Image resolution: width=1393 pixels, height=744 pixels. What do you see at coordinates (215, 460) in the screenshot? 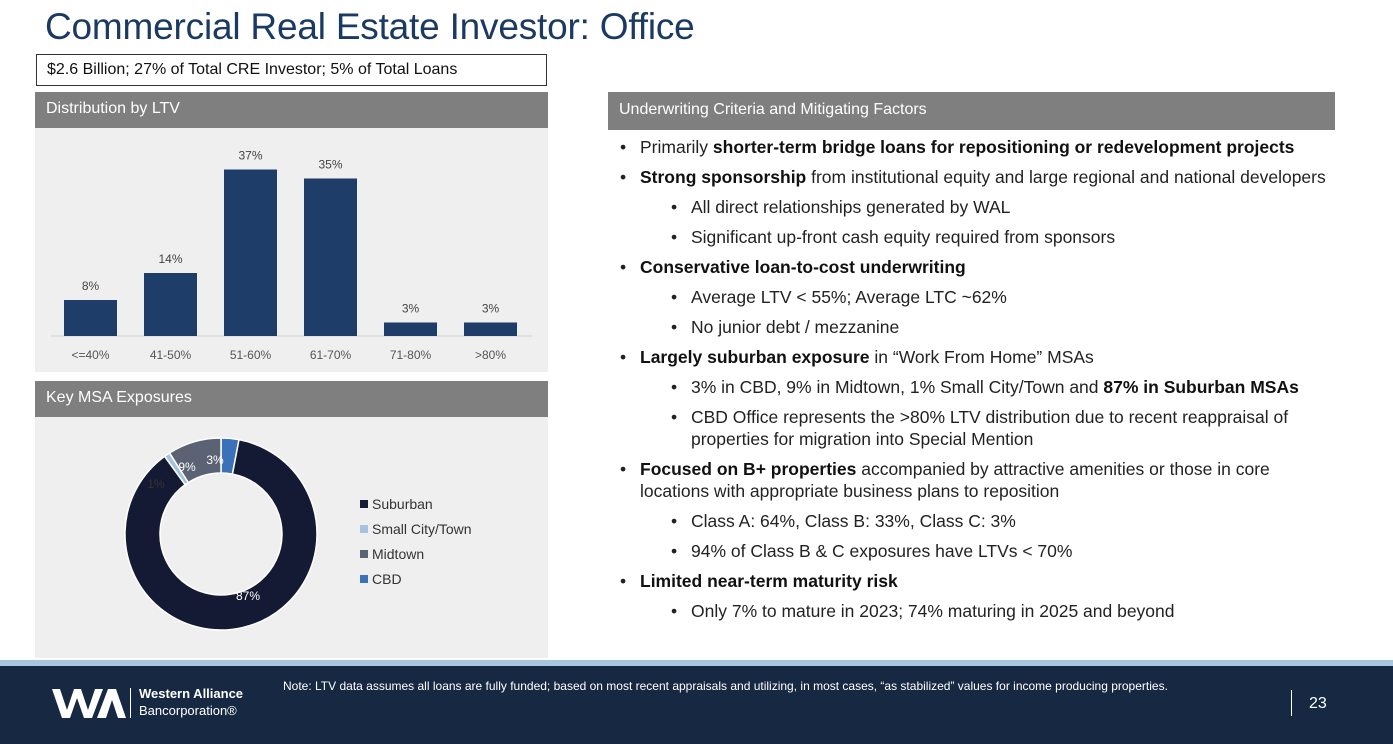
I see `donut-data-label-3: 3%` at bounding box center [215, 460].